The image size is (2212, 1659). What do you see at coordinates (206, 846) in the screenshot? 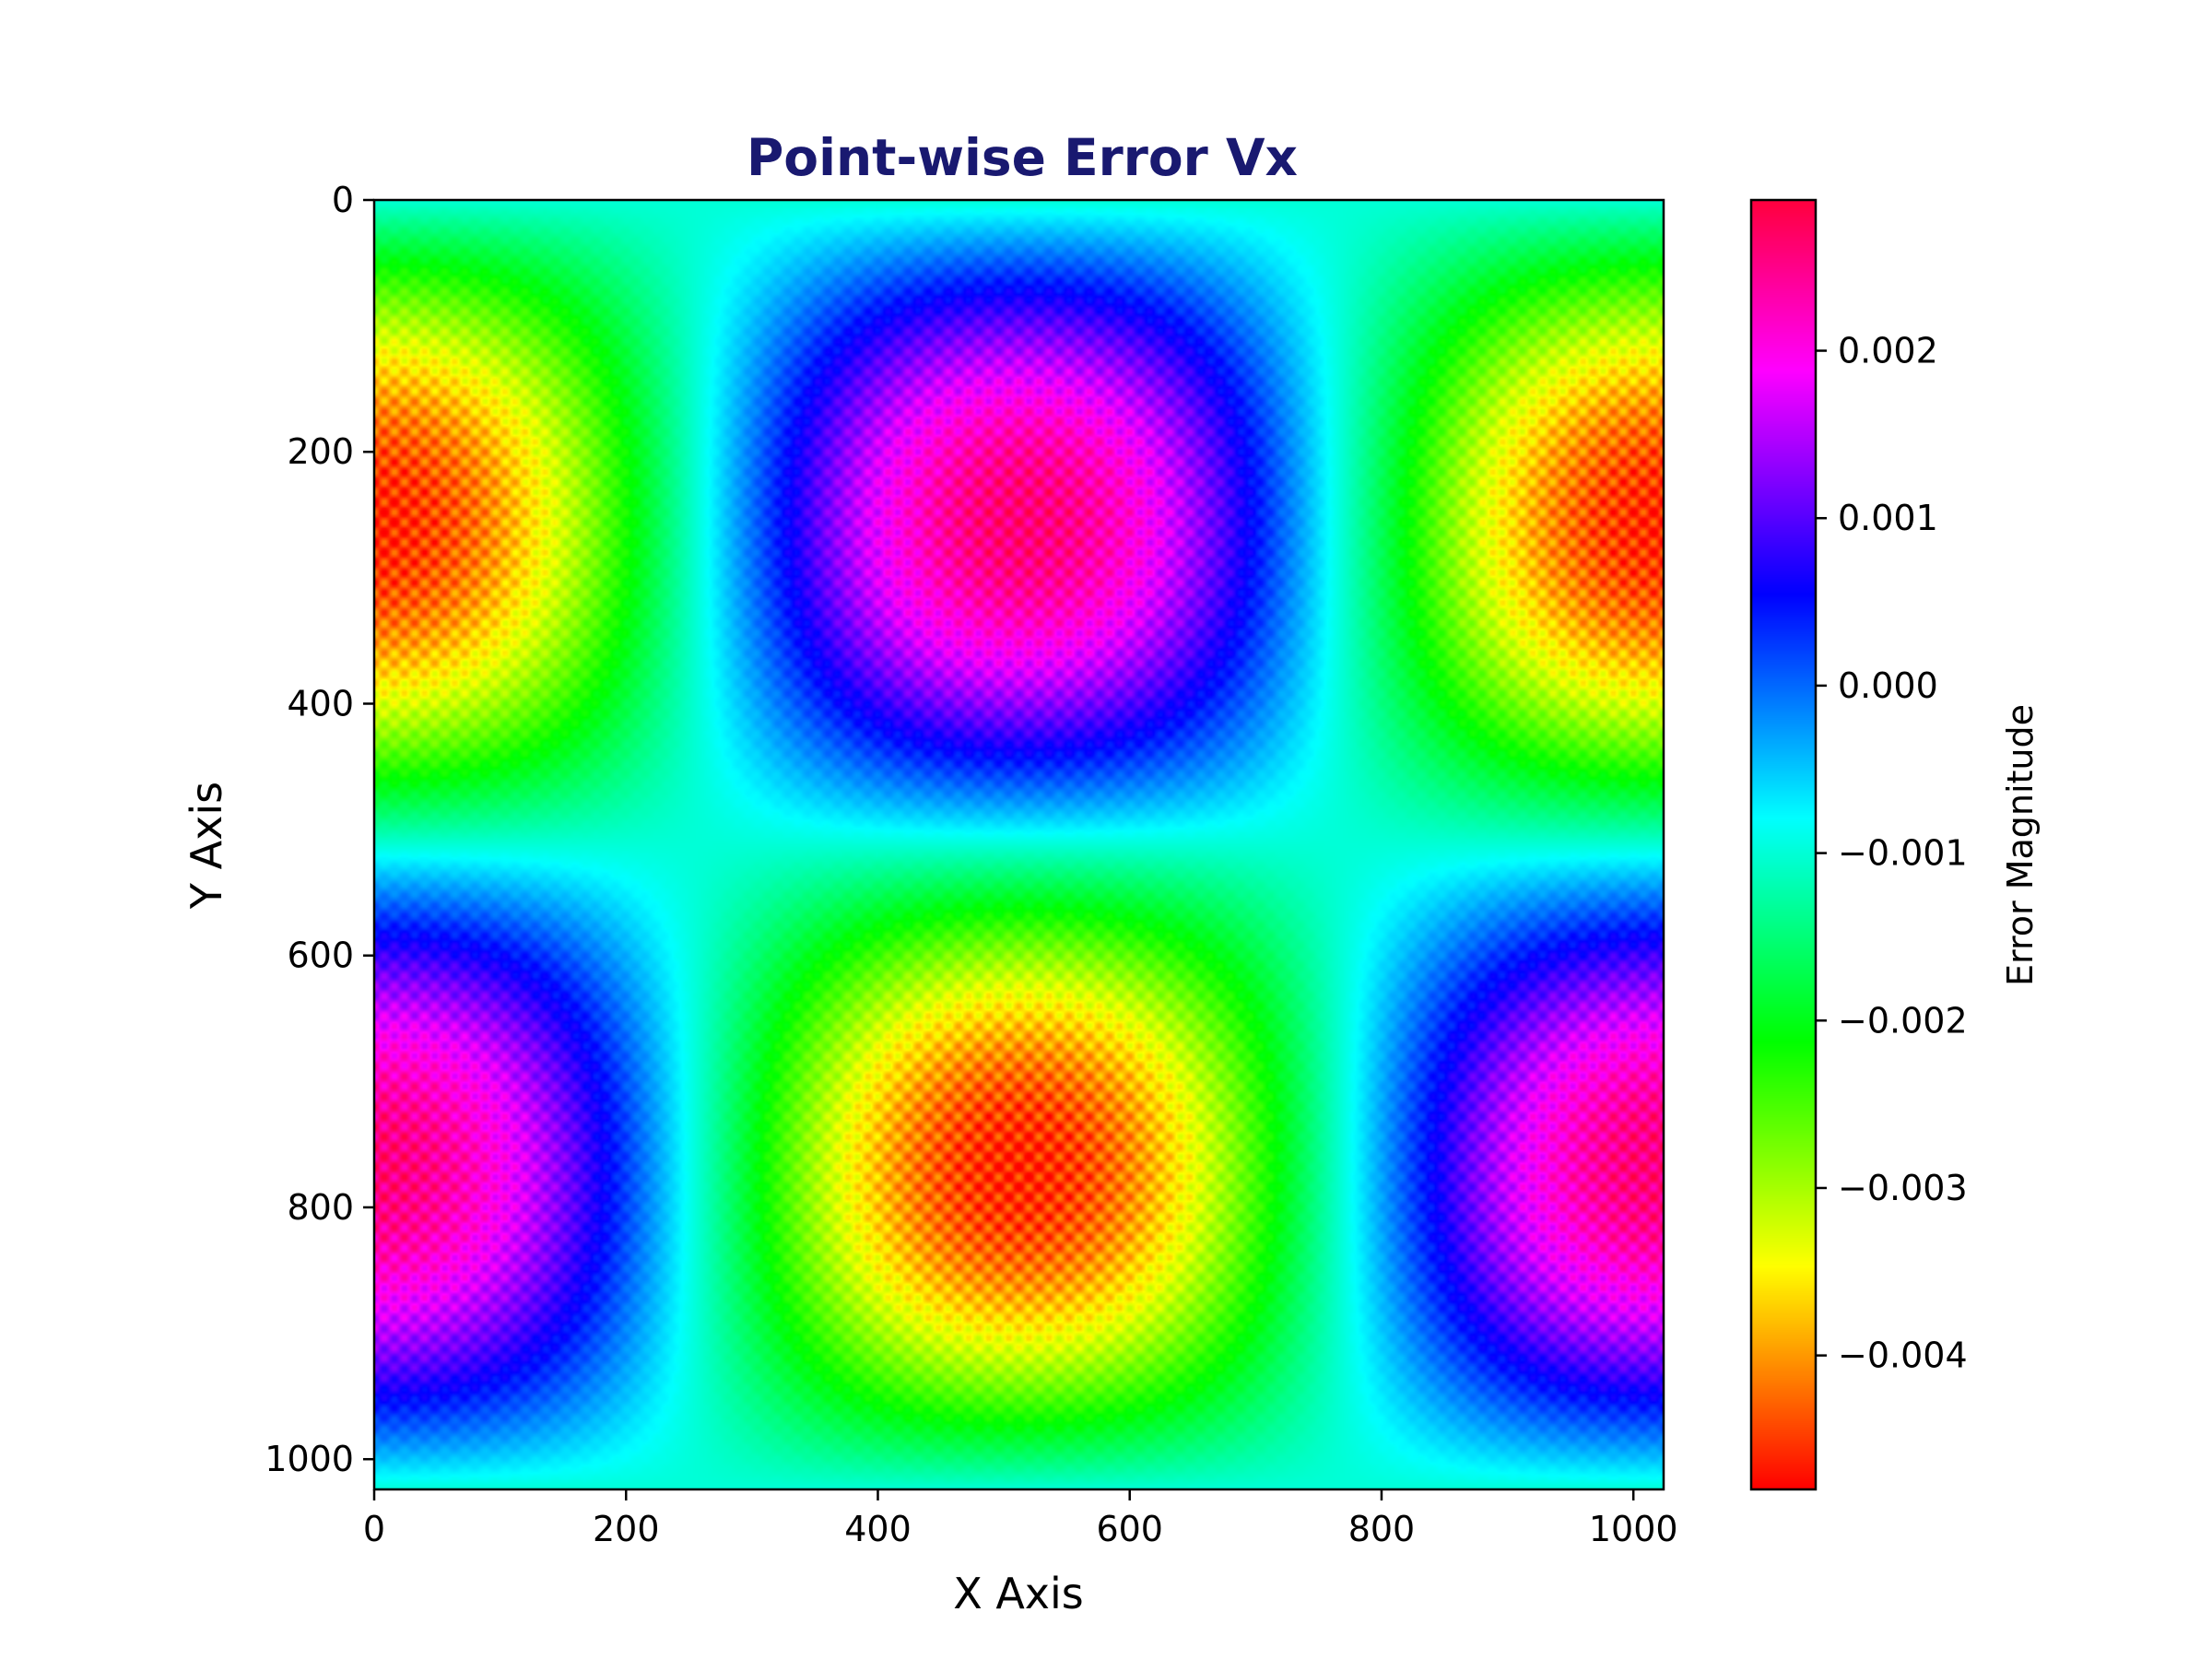
I see `y-axis-label: Y Axis` at bounding box center [206, 846].